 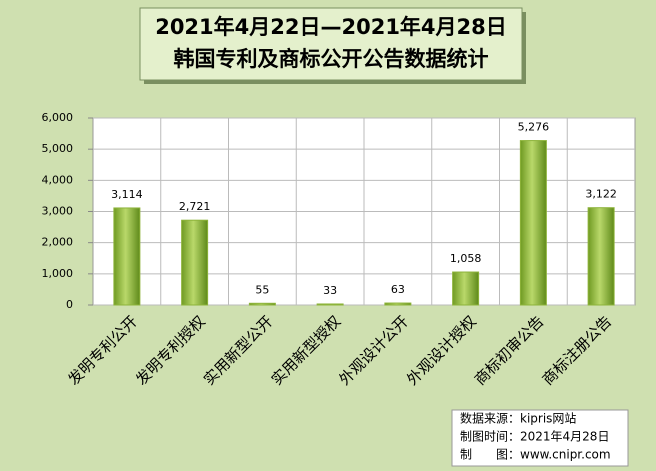 I want to click on y-tick-label: 4,000, so click(x=58, y=179).